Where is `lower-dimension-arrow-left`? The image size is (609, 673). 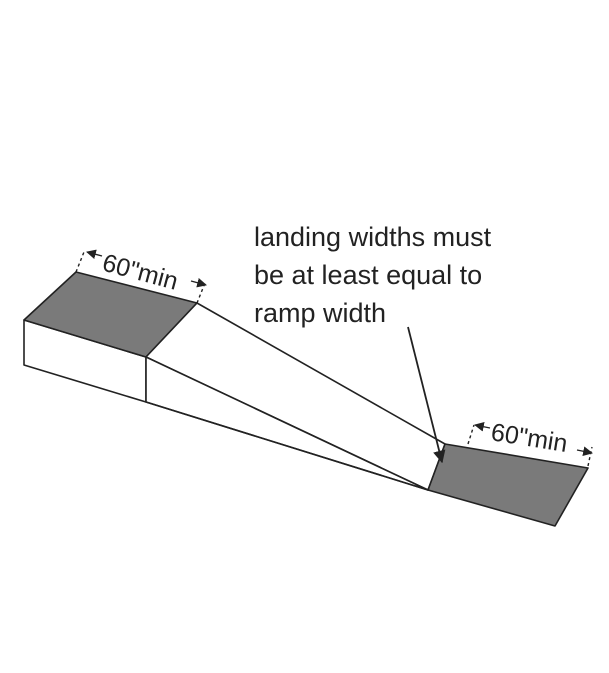 lower-dimension-arrow-left is located at coordinates (482, 426).